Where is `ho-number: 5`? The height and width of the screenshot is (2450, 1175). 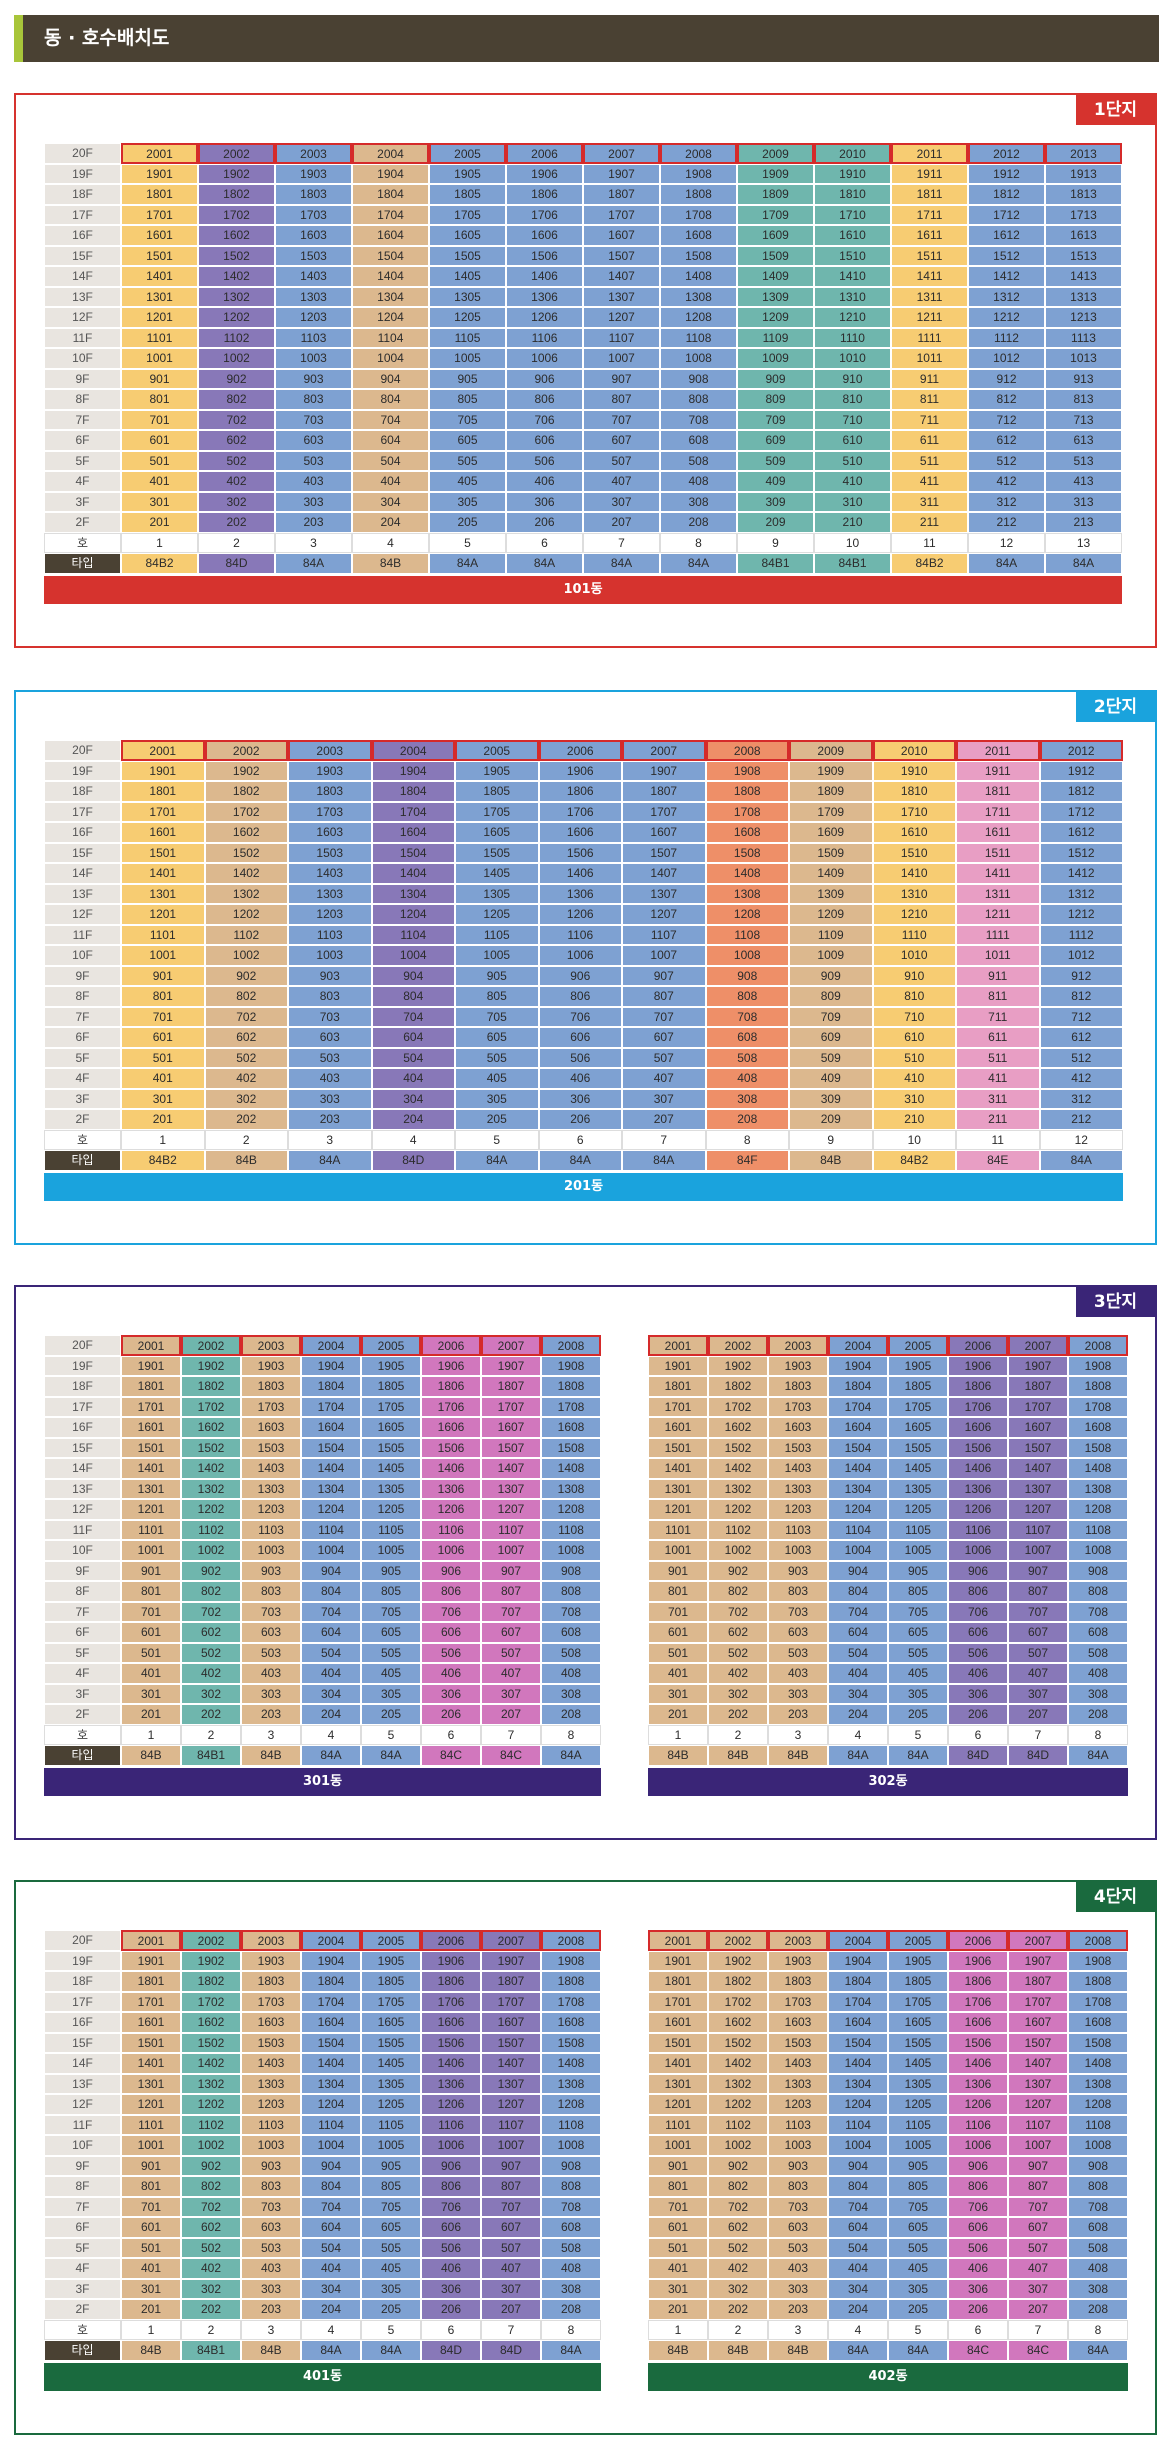 ho-number: 5 is located at coordinates (391, 1734).